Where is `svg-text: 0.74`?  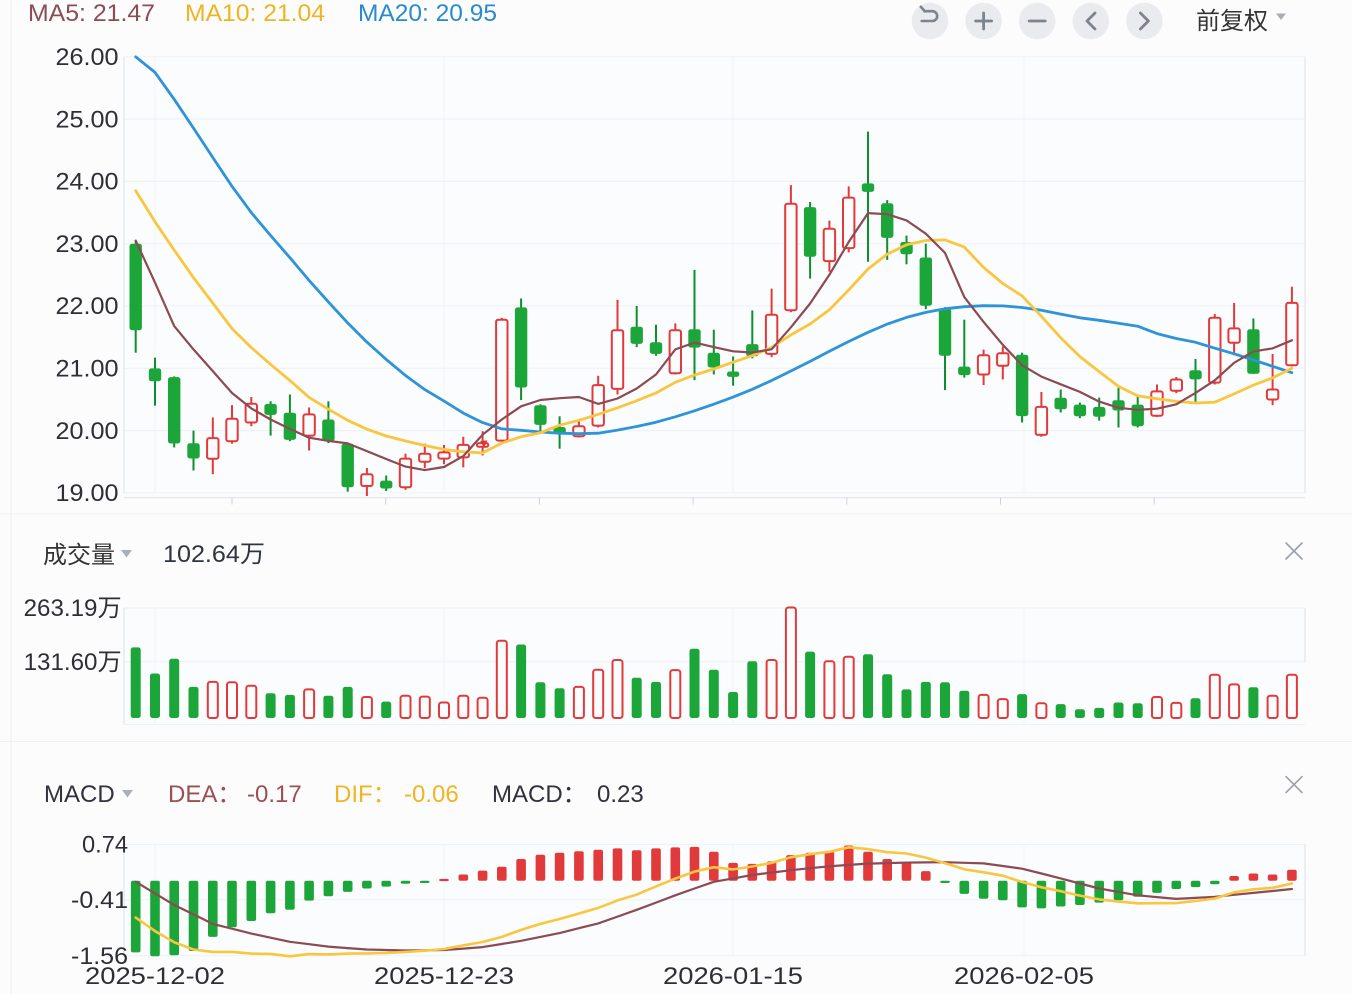
svg-text: 0.74 is located at coordinates (105, 845).